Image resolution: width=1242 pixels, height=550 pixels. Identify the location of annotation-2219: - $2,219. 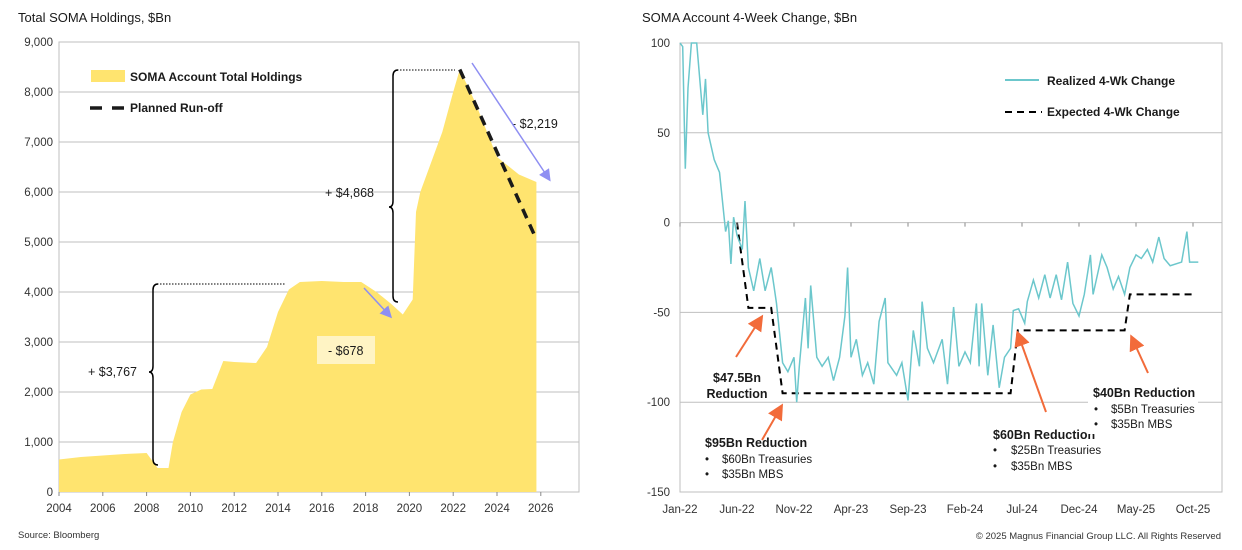
(514, 122).